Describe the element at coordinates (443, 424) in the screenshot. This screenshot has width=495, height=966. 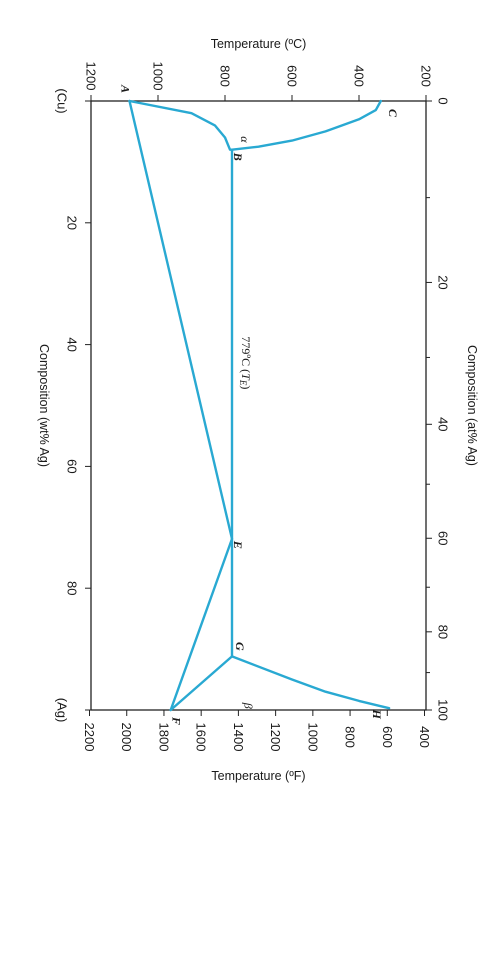
I see `at-tick-label: 40` at that location.